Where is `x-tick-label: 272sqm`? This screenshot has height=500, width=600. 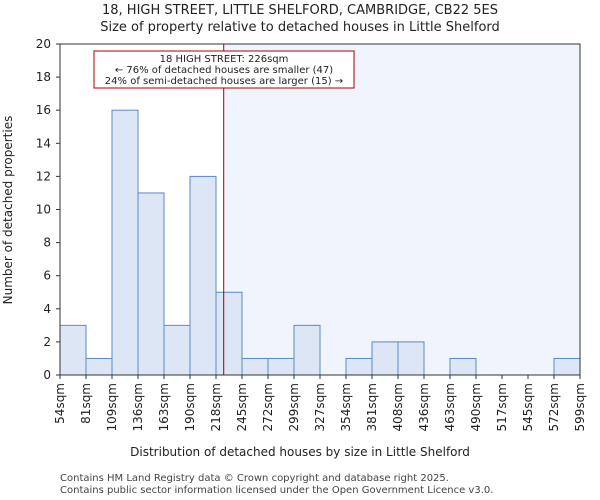
x-tick-label: 272sqm is located at coordinates (268, 407).